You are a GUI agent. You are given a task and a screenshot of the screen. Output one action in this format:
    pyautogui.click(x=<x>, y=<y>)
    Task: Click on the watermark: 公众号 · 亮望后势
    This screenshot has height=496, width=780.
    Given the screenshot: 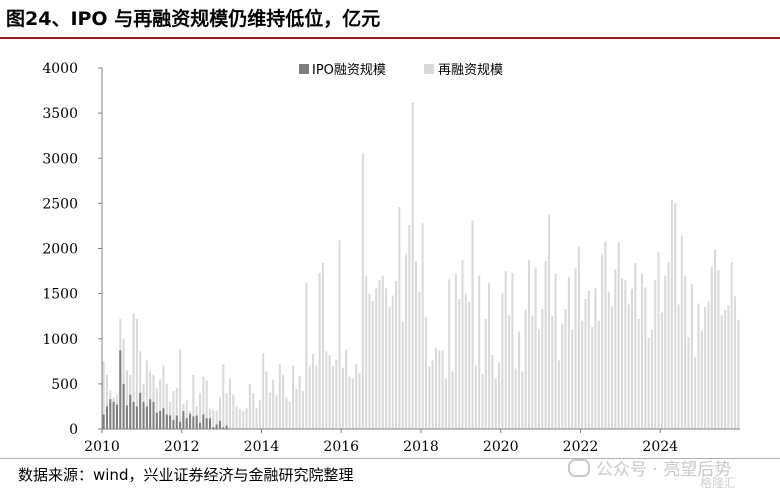 What is the action you would take?
    pyautogui.click(x=649, y=467)
    